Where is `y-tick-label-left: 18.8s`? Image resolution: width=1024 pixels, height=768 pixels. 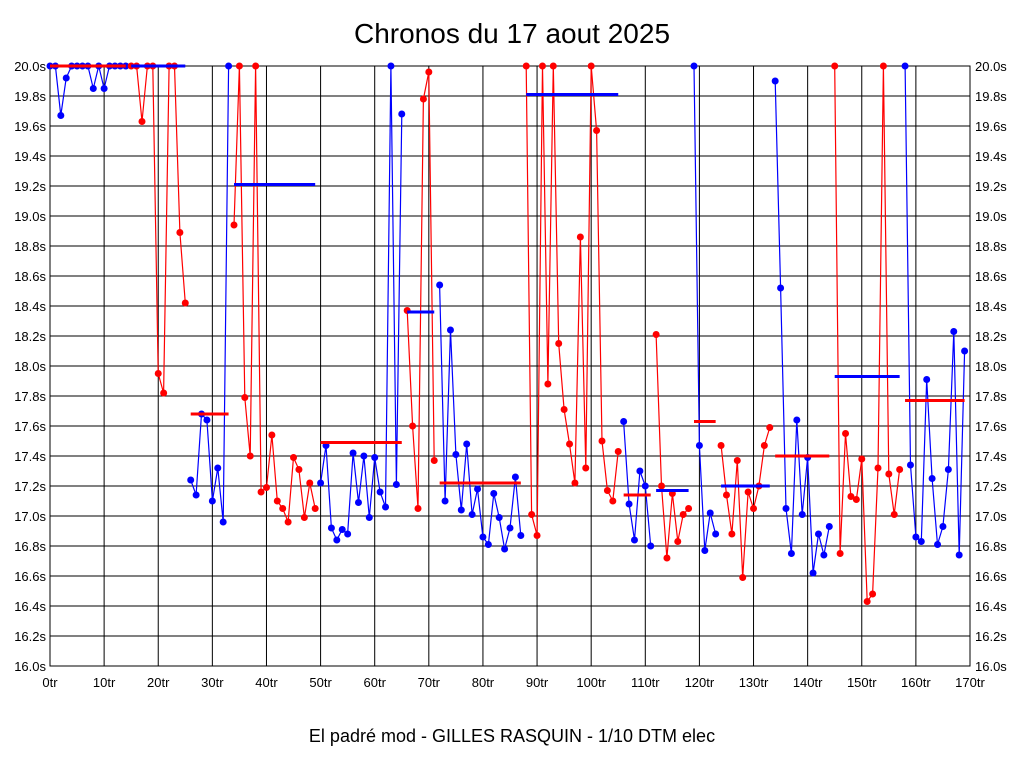 y-tick-label-left: 18.8s is located at coordinates (30, 246).